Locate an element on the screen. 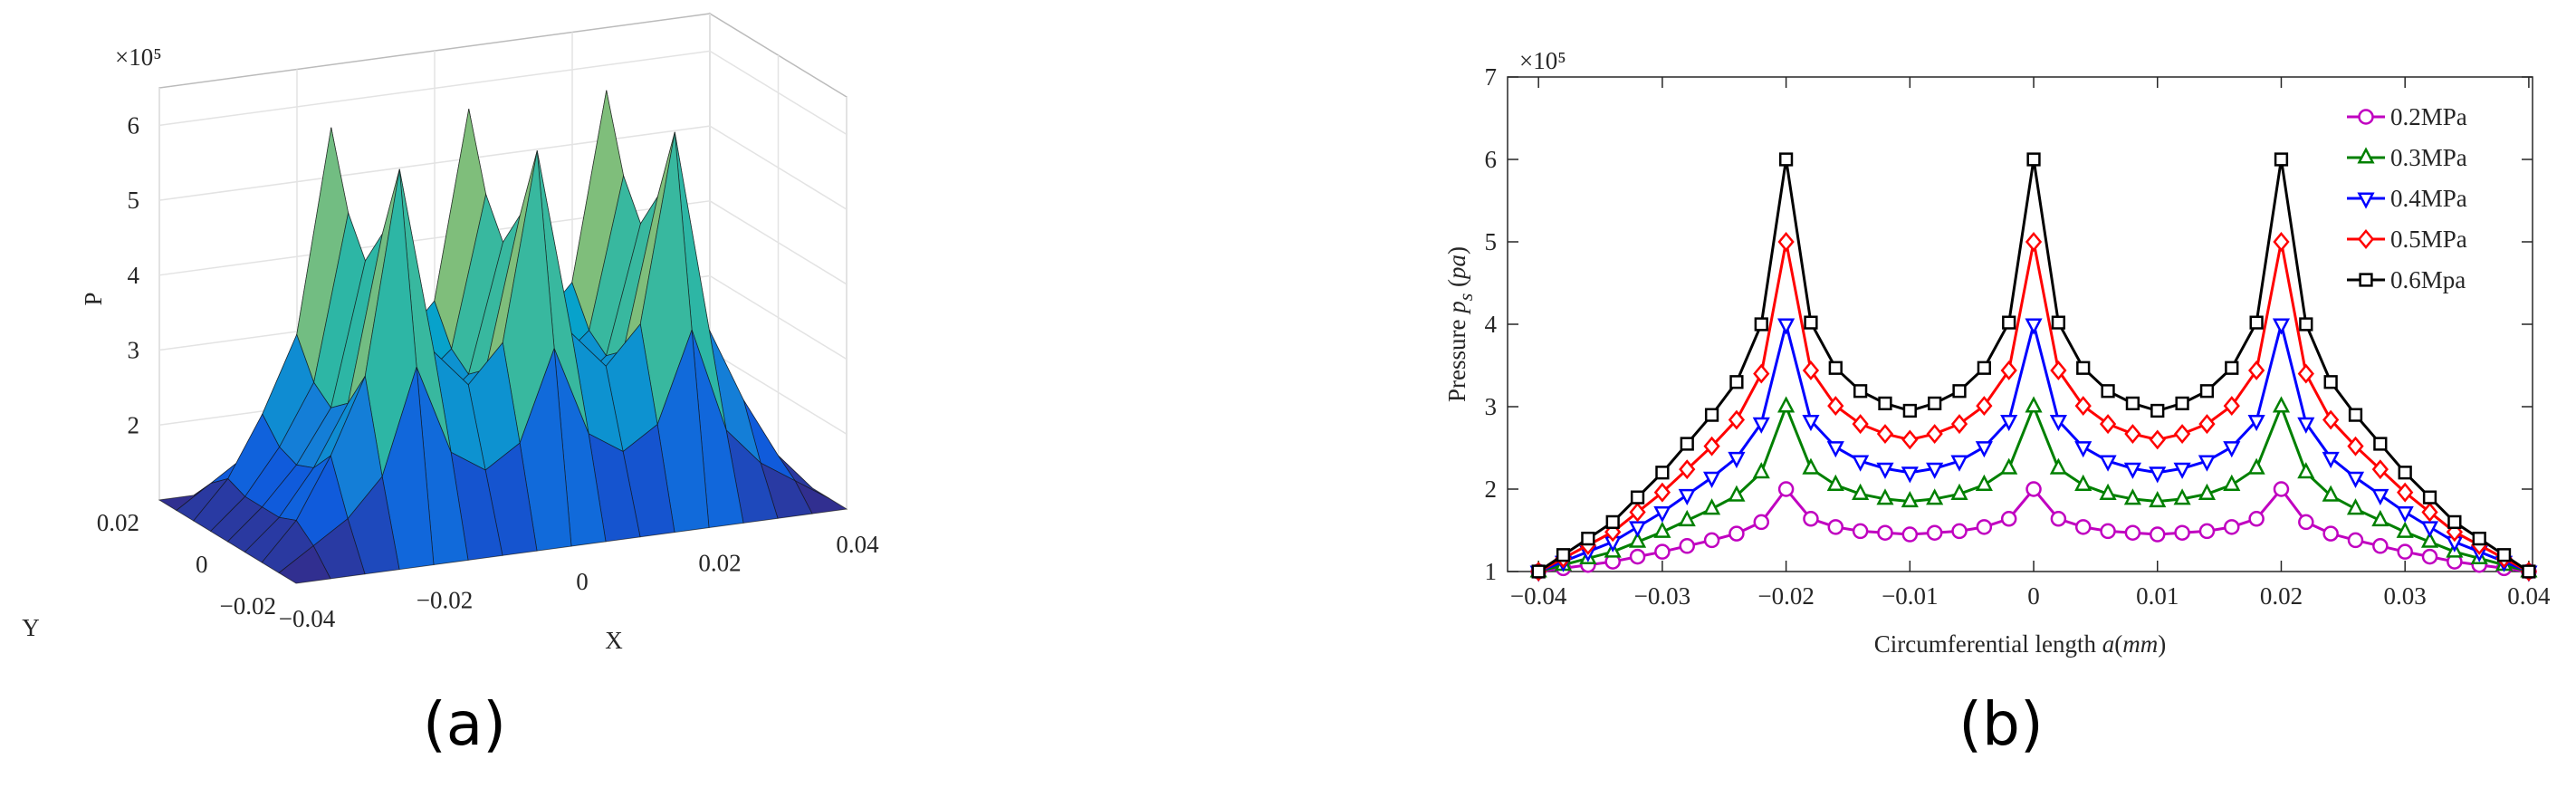  x-tick-label: −0.04 is located at coordinates (307, 618).